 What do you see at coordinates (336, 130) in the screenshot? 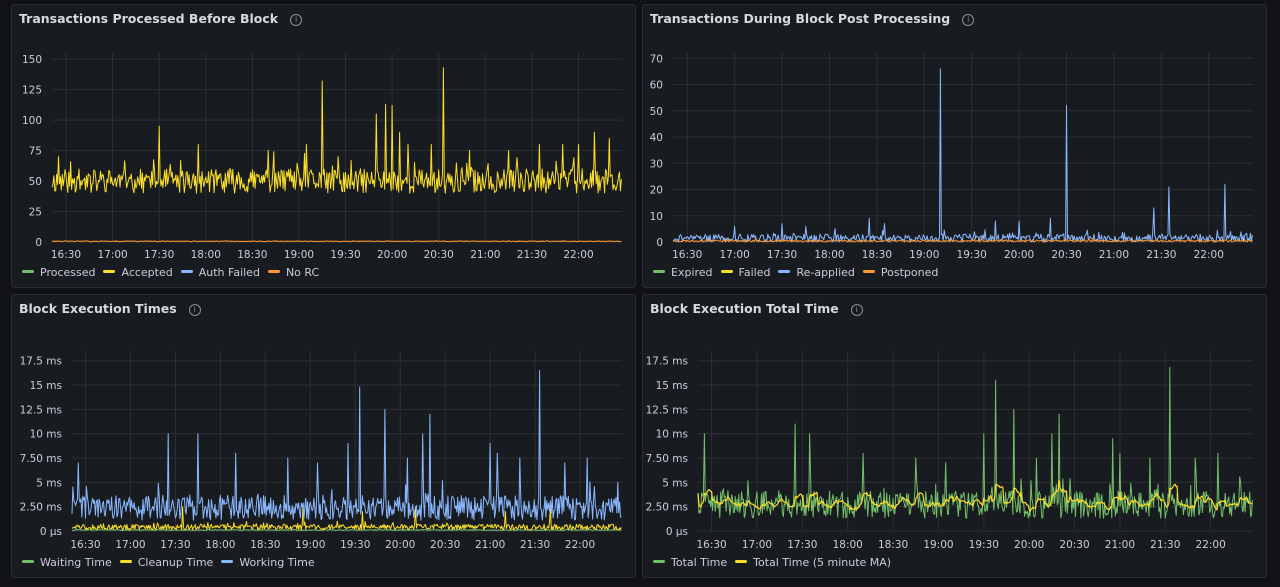
I see `series-line-accepted` at bounding box center [336, 130].